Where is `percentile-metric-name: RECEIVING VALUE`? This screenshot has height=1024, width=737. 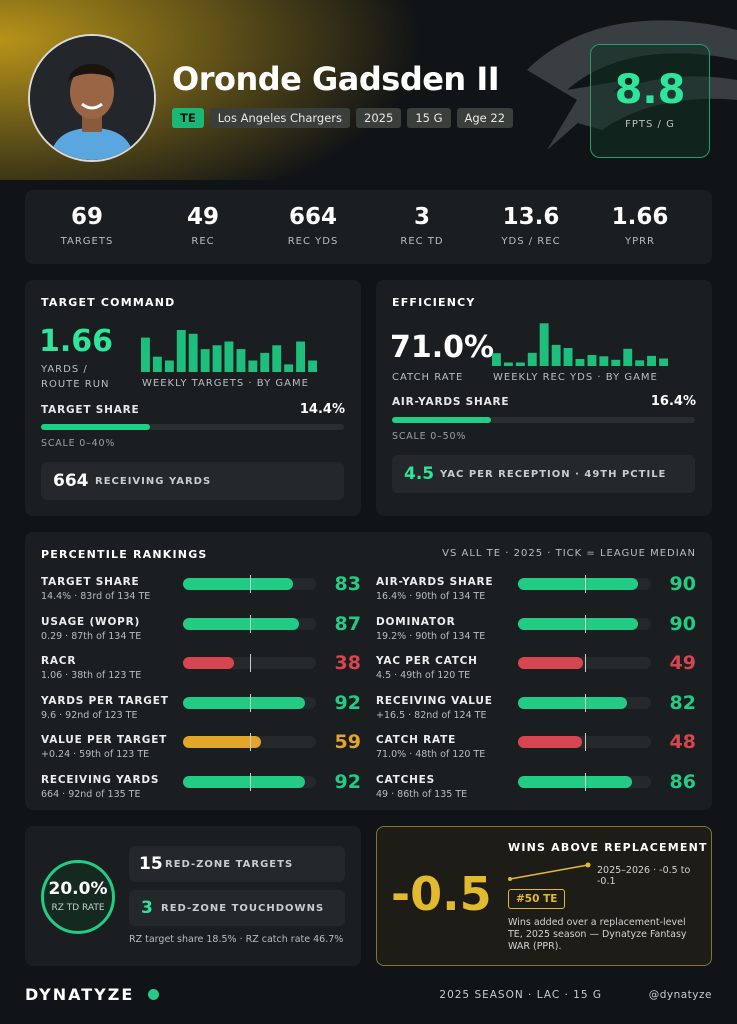
percentile-metric-name: RECEIVING VALUE is located at coordinates (434, 700).